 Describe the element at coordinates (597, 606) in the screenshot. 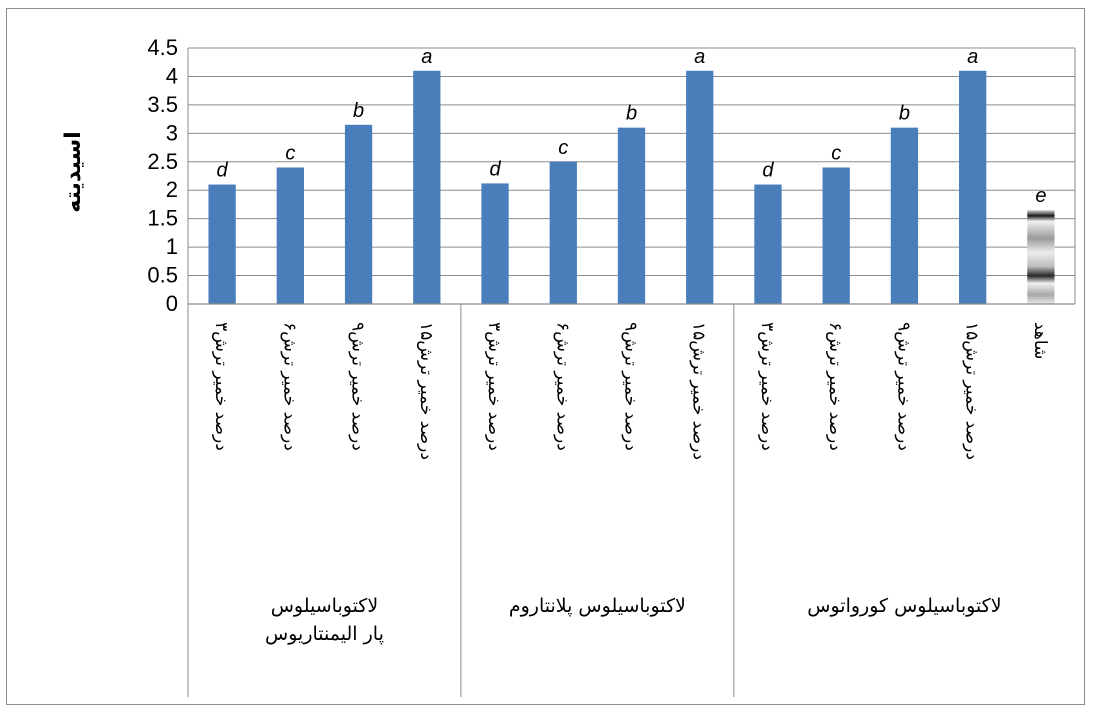

I see `group-label: لاکتوباسیلوس پلانتاروم` at that location.